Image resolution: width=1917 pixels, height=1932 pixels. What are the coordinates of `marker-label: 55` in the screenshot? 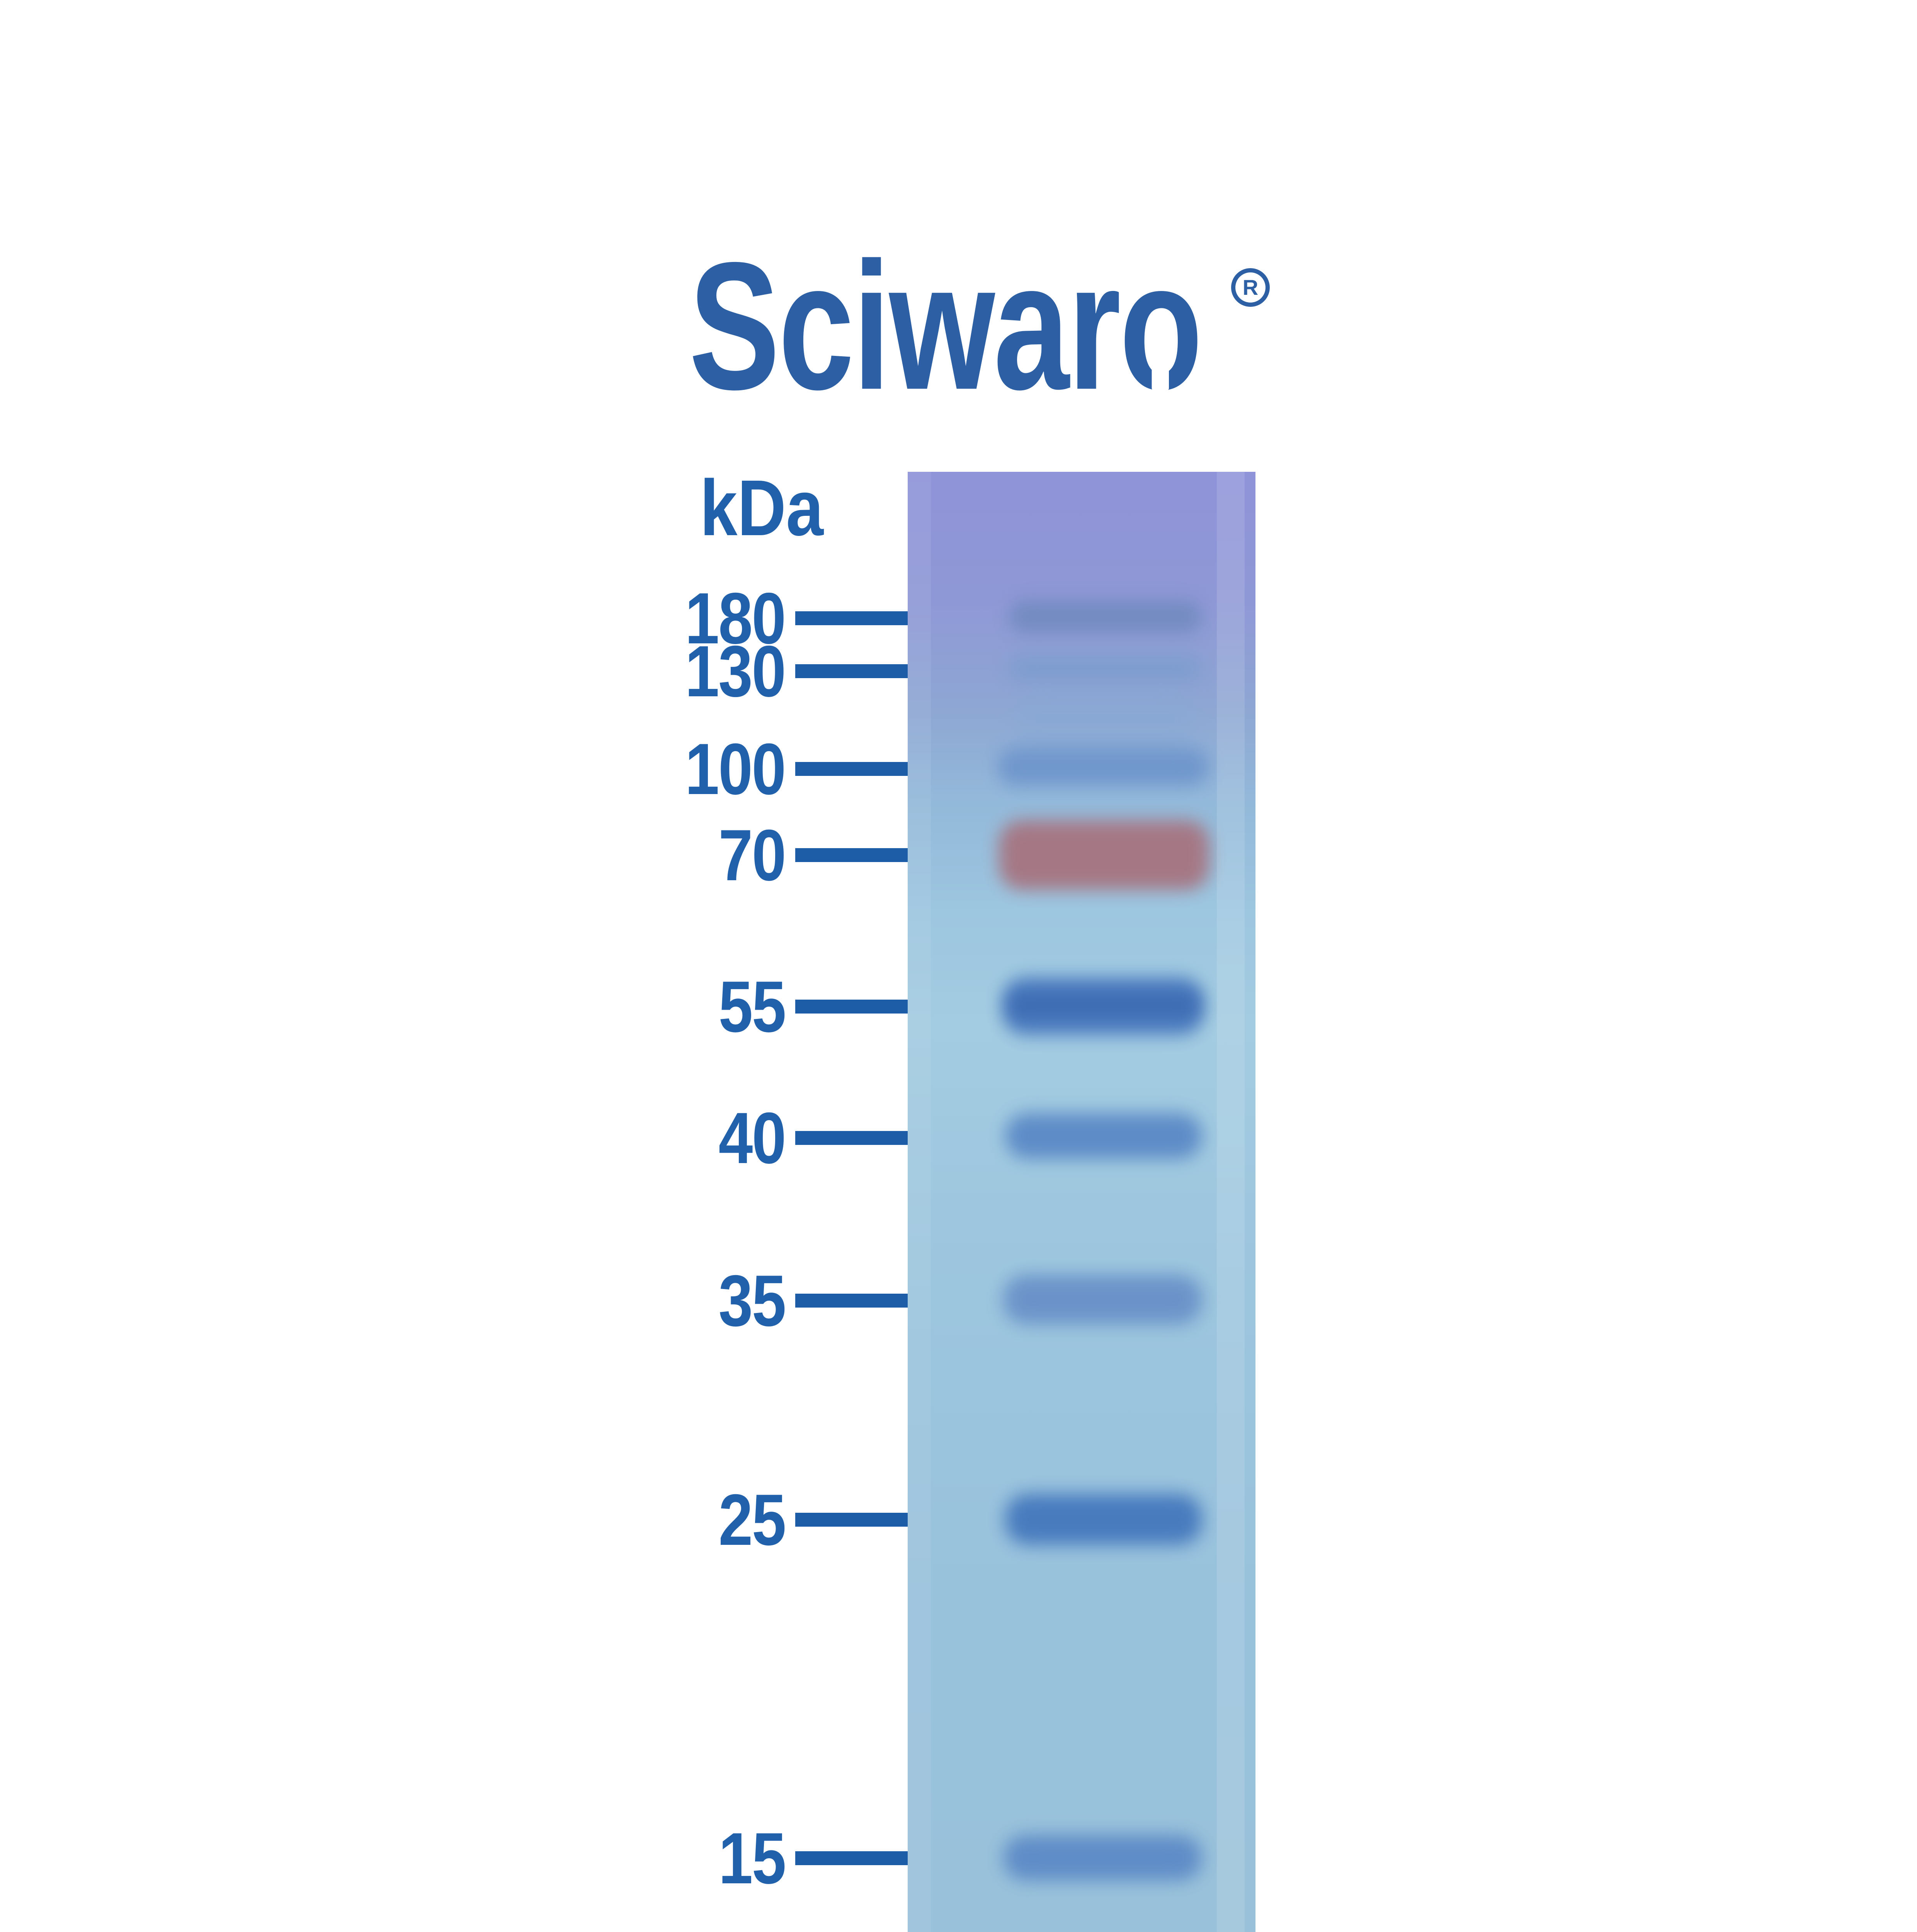 It's located at (752, 1006).